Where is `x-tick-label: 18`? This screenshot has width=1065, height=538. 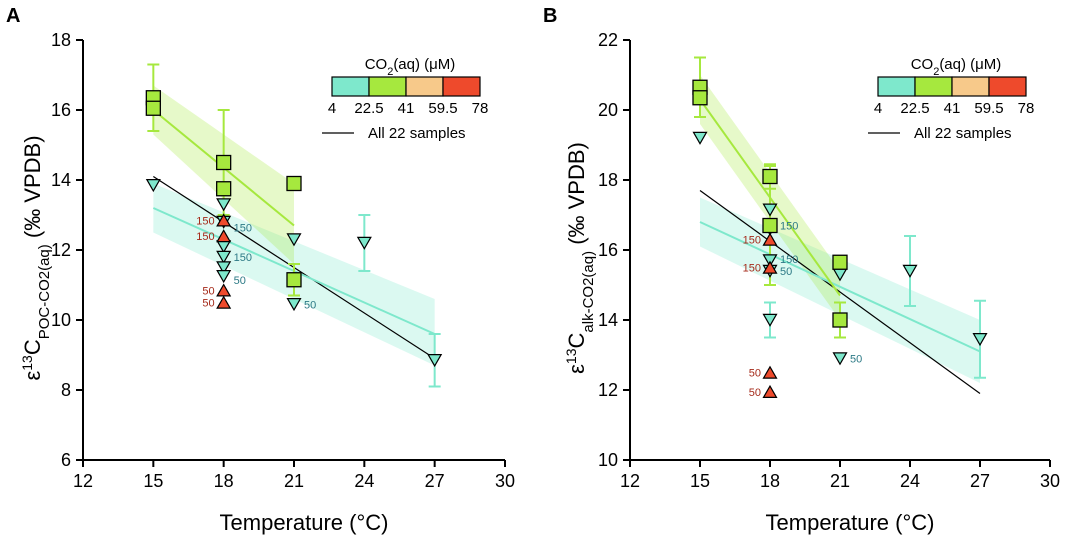 x-tick-label: 18 is located at coordinates (770, 481).